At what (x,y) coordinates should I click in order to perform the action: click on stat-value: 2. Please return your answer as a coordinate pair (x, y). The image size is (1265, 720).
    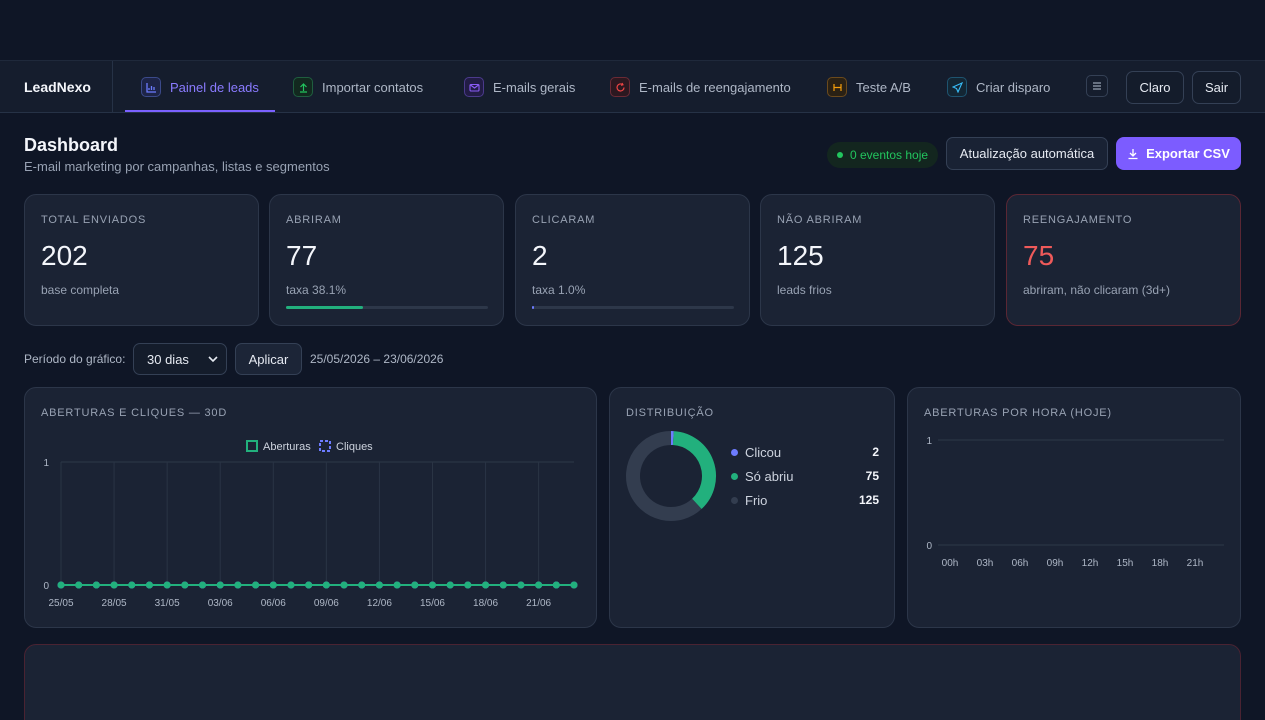
    Looking at the image, I should click on (540, 255).